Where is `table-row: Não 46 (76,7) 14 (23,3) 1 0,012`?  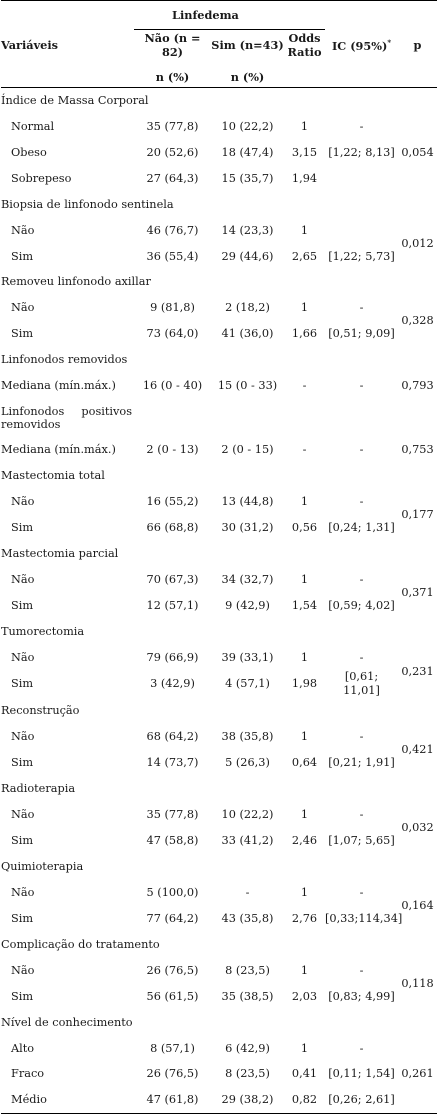 table-row: Não 46 (76,7) 14 (23,3) 1 0,012 is located at coordinates (219, 234).